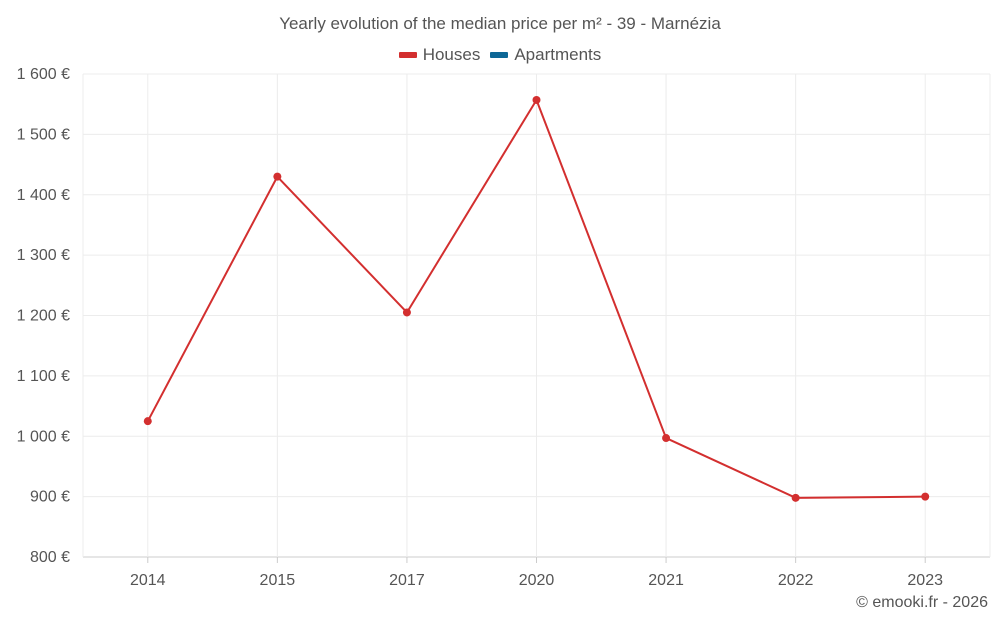 The height and width of the screenshot is (625, 1000). What do you see at coordinates (43, 255) in the screenshot?
I see `y-tick-label: 1 300 €` at bounding box center [43, 255].